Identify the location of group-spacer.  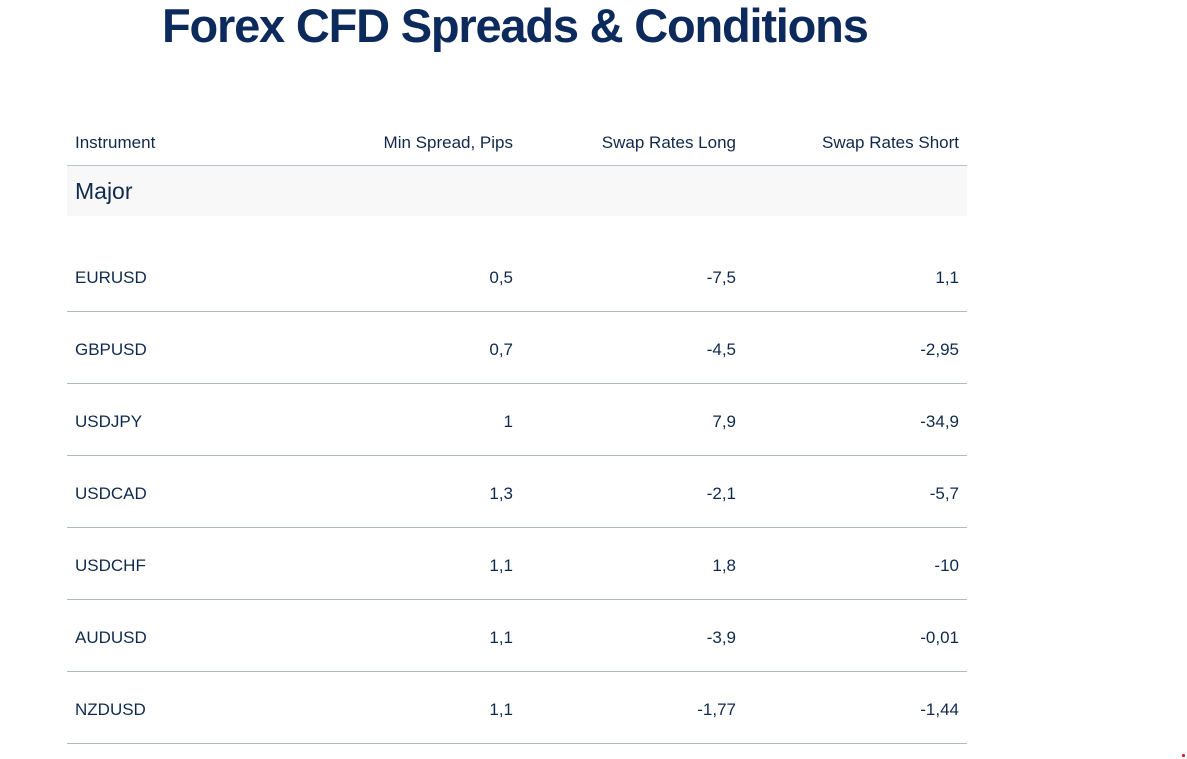
(517, 228).